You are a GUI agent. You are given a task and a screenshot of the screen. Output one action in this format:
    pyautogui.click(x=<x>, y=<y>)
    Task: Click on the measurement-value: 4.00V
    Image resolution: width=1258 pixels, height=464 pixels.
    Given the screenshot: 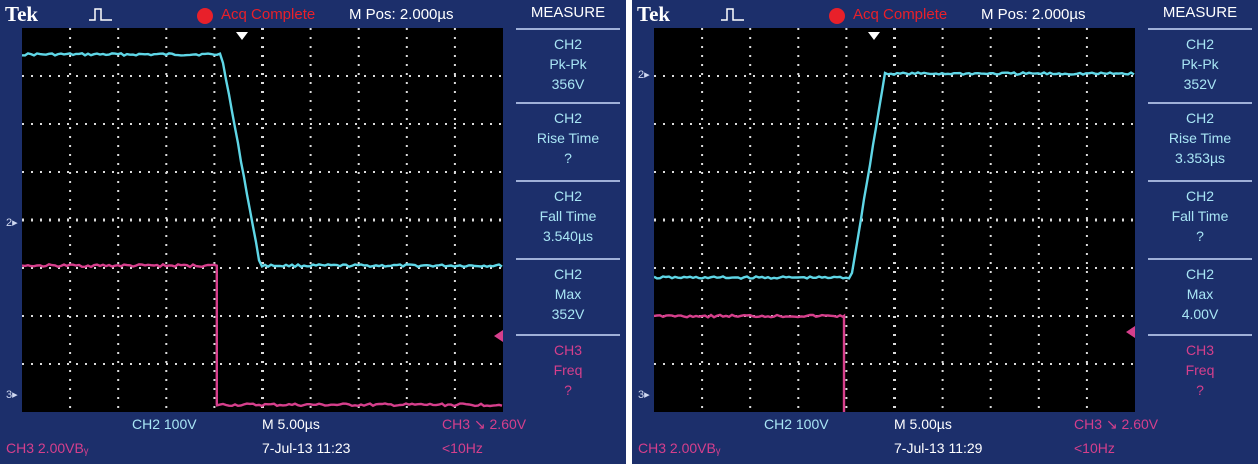 What is the action you would take?
    pyautogui.click(x=1200, y=314)
    